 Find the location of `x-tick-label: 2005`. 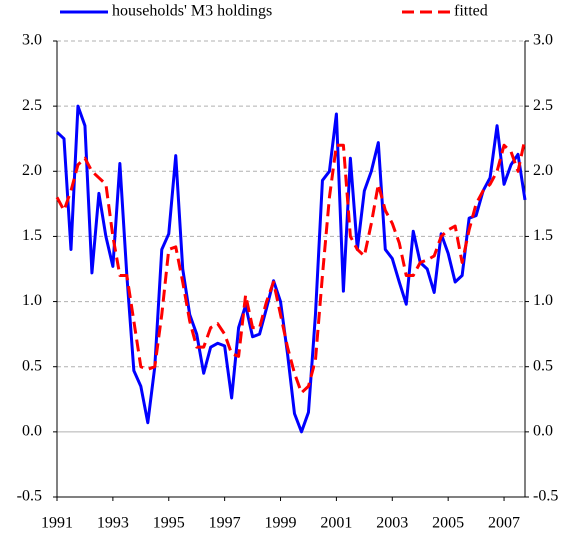

x-tick-label: 2005 is located at coordinates (448, 523).